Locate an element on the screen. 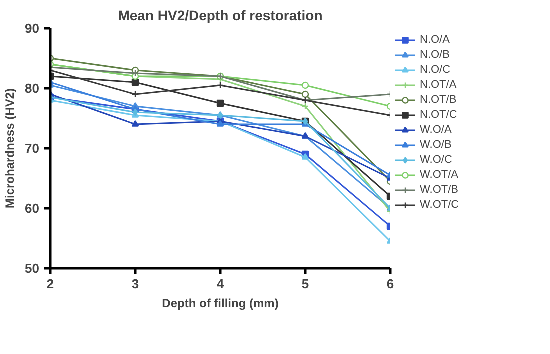 Image resolution: width=550 pixels, height=354 pixels. legend-label: W.O/A is located at coordinates (436, 130).